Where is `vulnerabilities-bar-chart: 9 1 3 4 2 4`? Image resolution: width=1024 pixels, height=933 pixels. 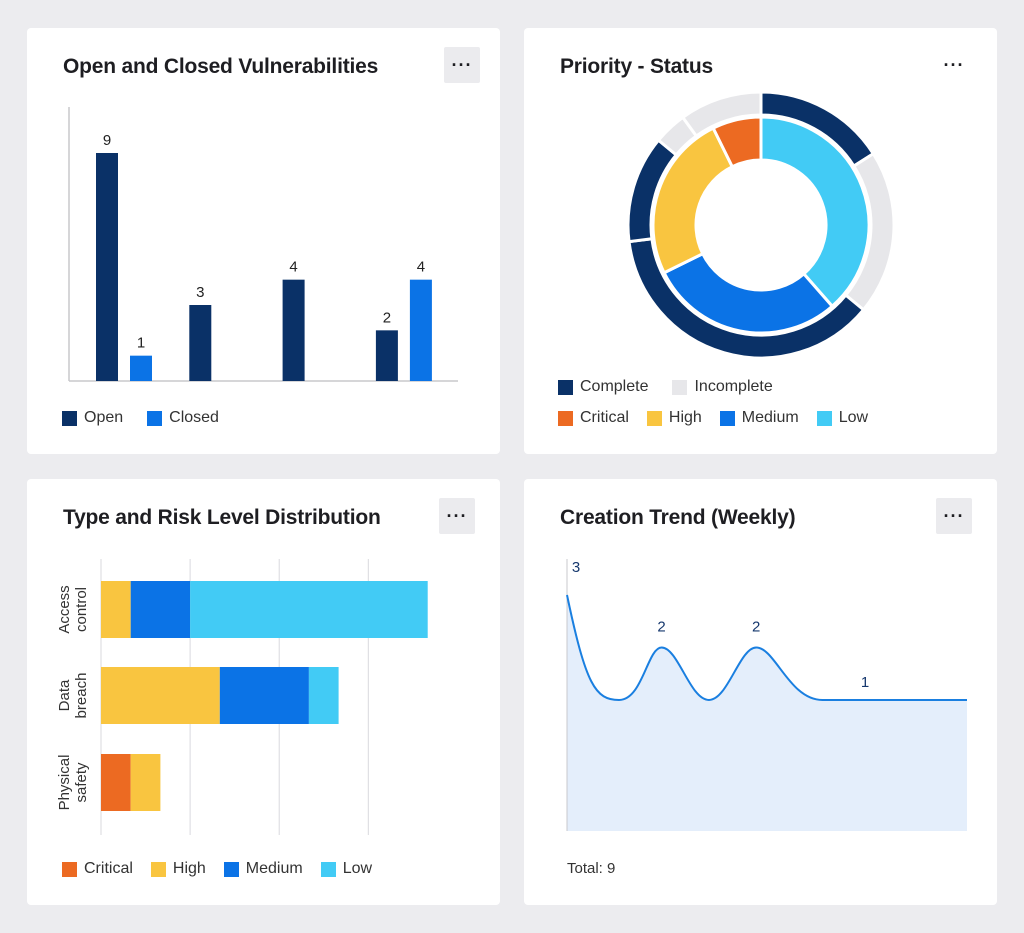 vulnerabilities-bar-chart: 9 1 3 4 2 4 is located at coordinates (263, 244).